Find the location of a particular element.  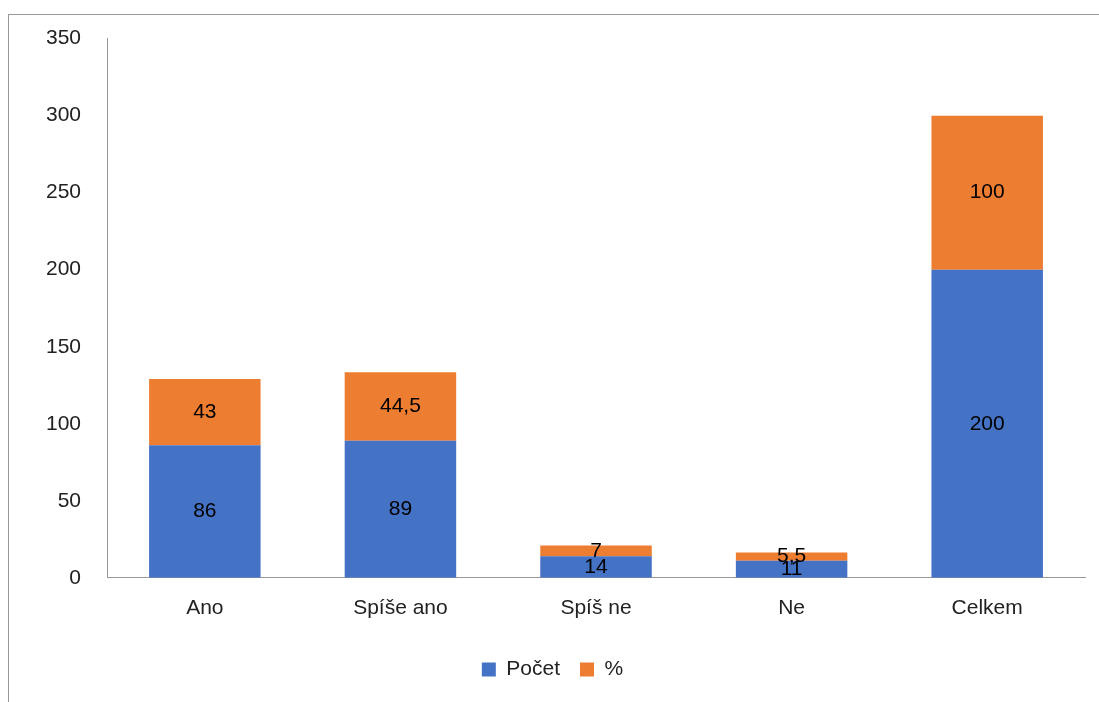

y-tick-label: 0 is located at coordinates (75, 576).